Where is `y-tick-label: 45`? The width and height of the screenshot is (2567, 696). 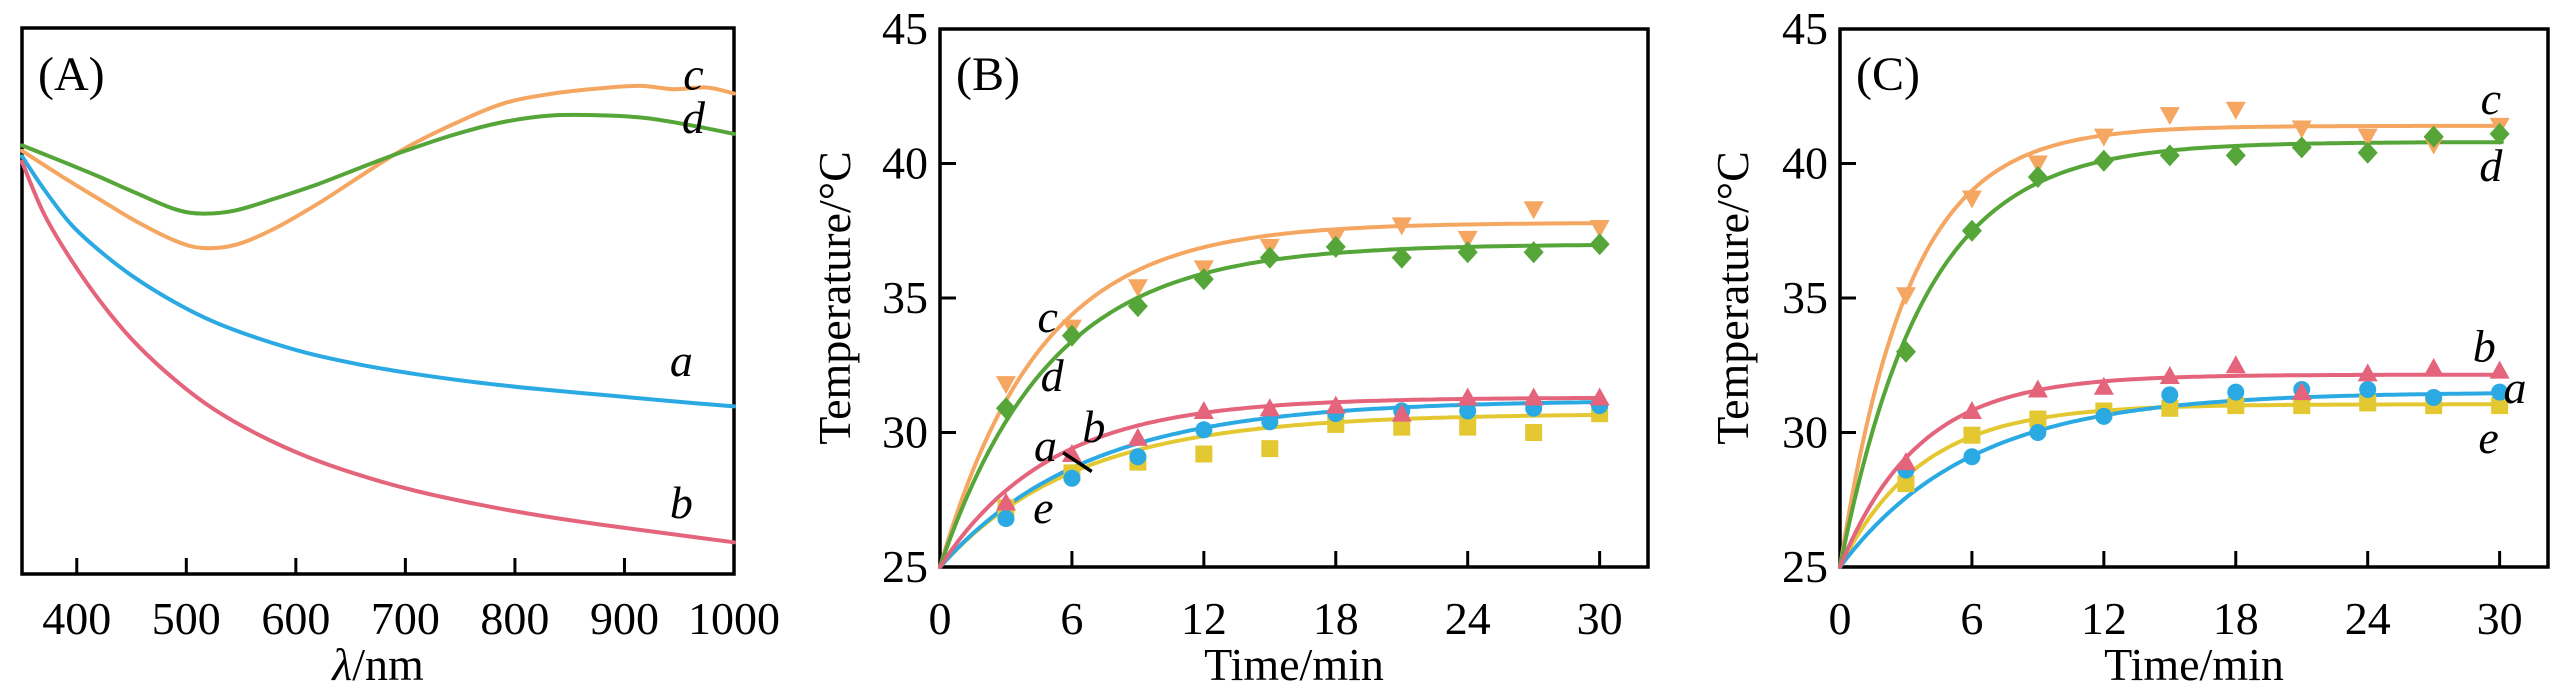 y-tick-label: 45 is located at coordinates (905, 28).